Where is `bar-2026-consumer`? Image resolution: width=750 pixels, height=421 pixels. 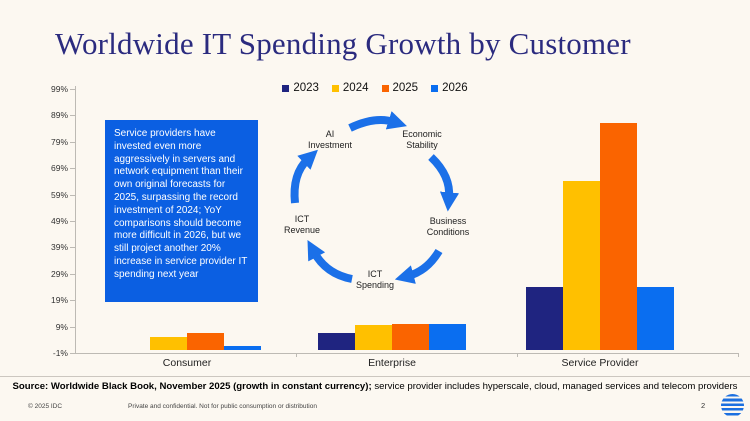 bar-2026-consumer is located at coordinates (242, 348).